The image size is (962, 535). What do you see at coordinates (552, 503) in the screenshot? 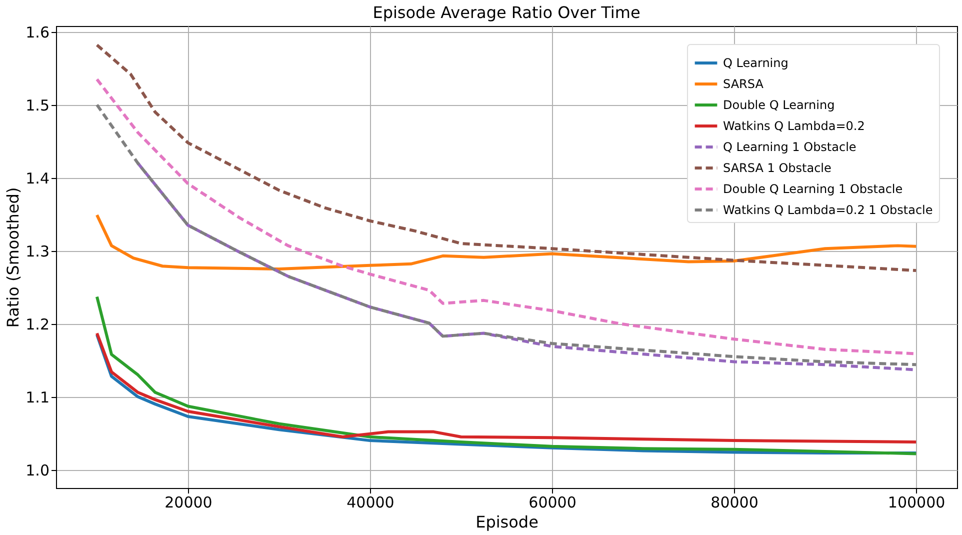
I see `x-tick-label: 60000` at bounding box center [552, 503].